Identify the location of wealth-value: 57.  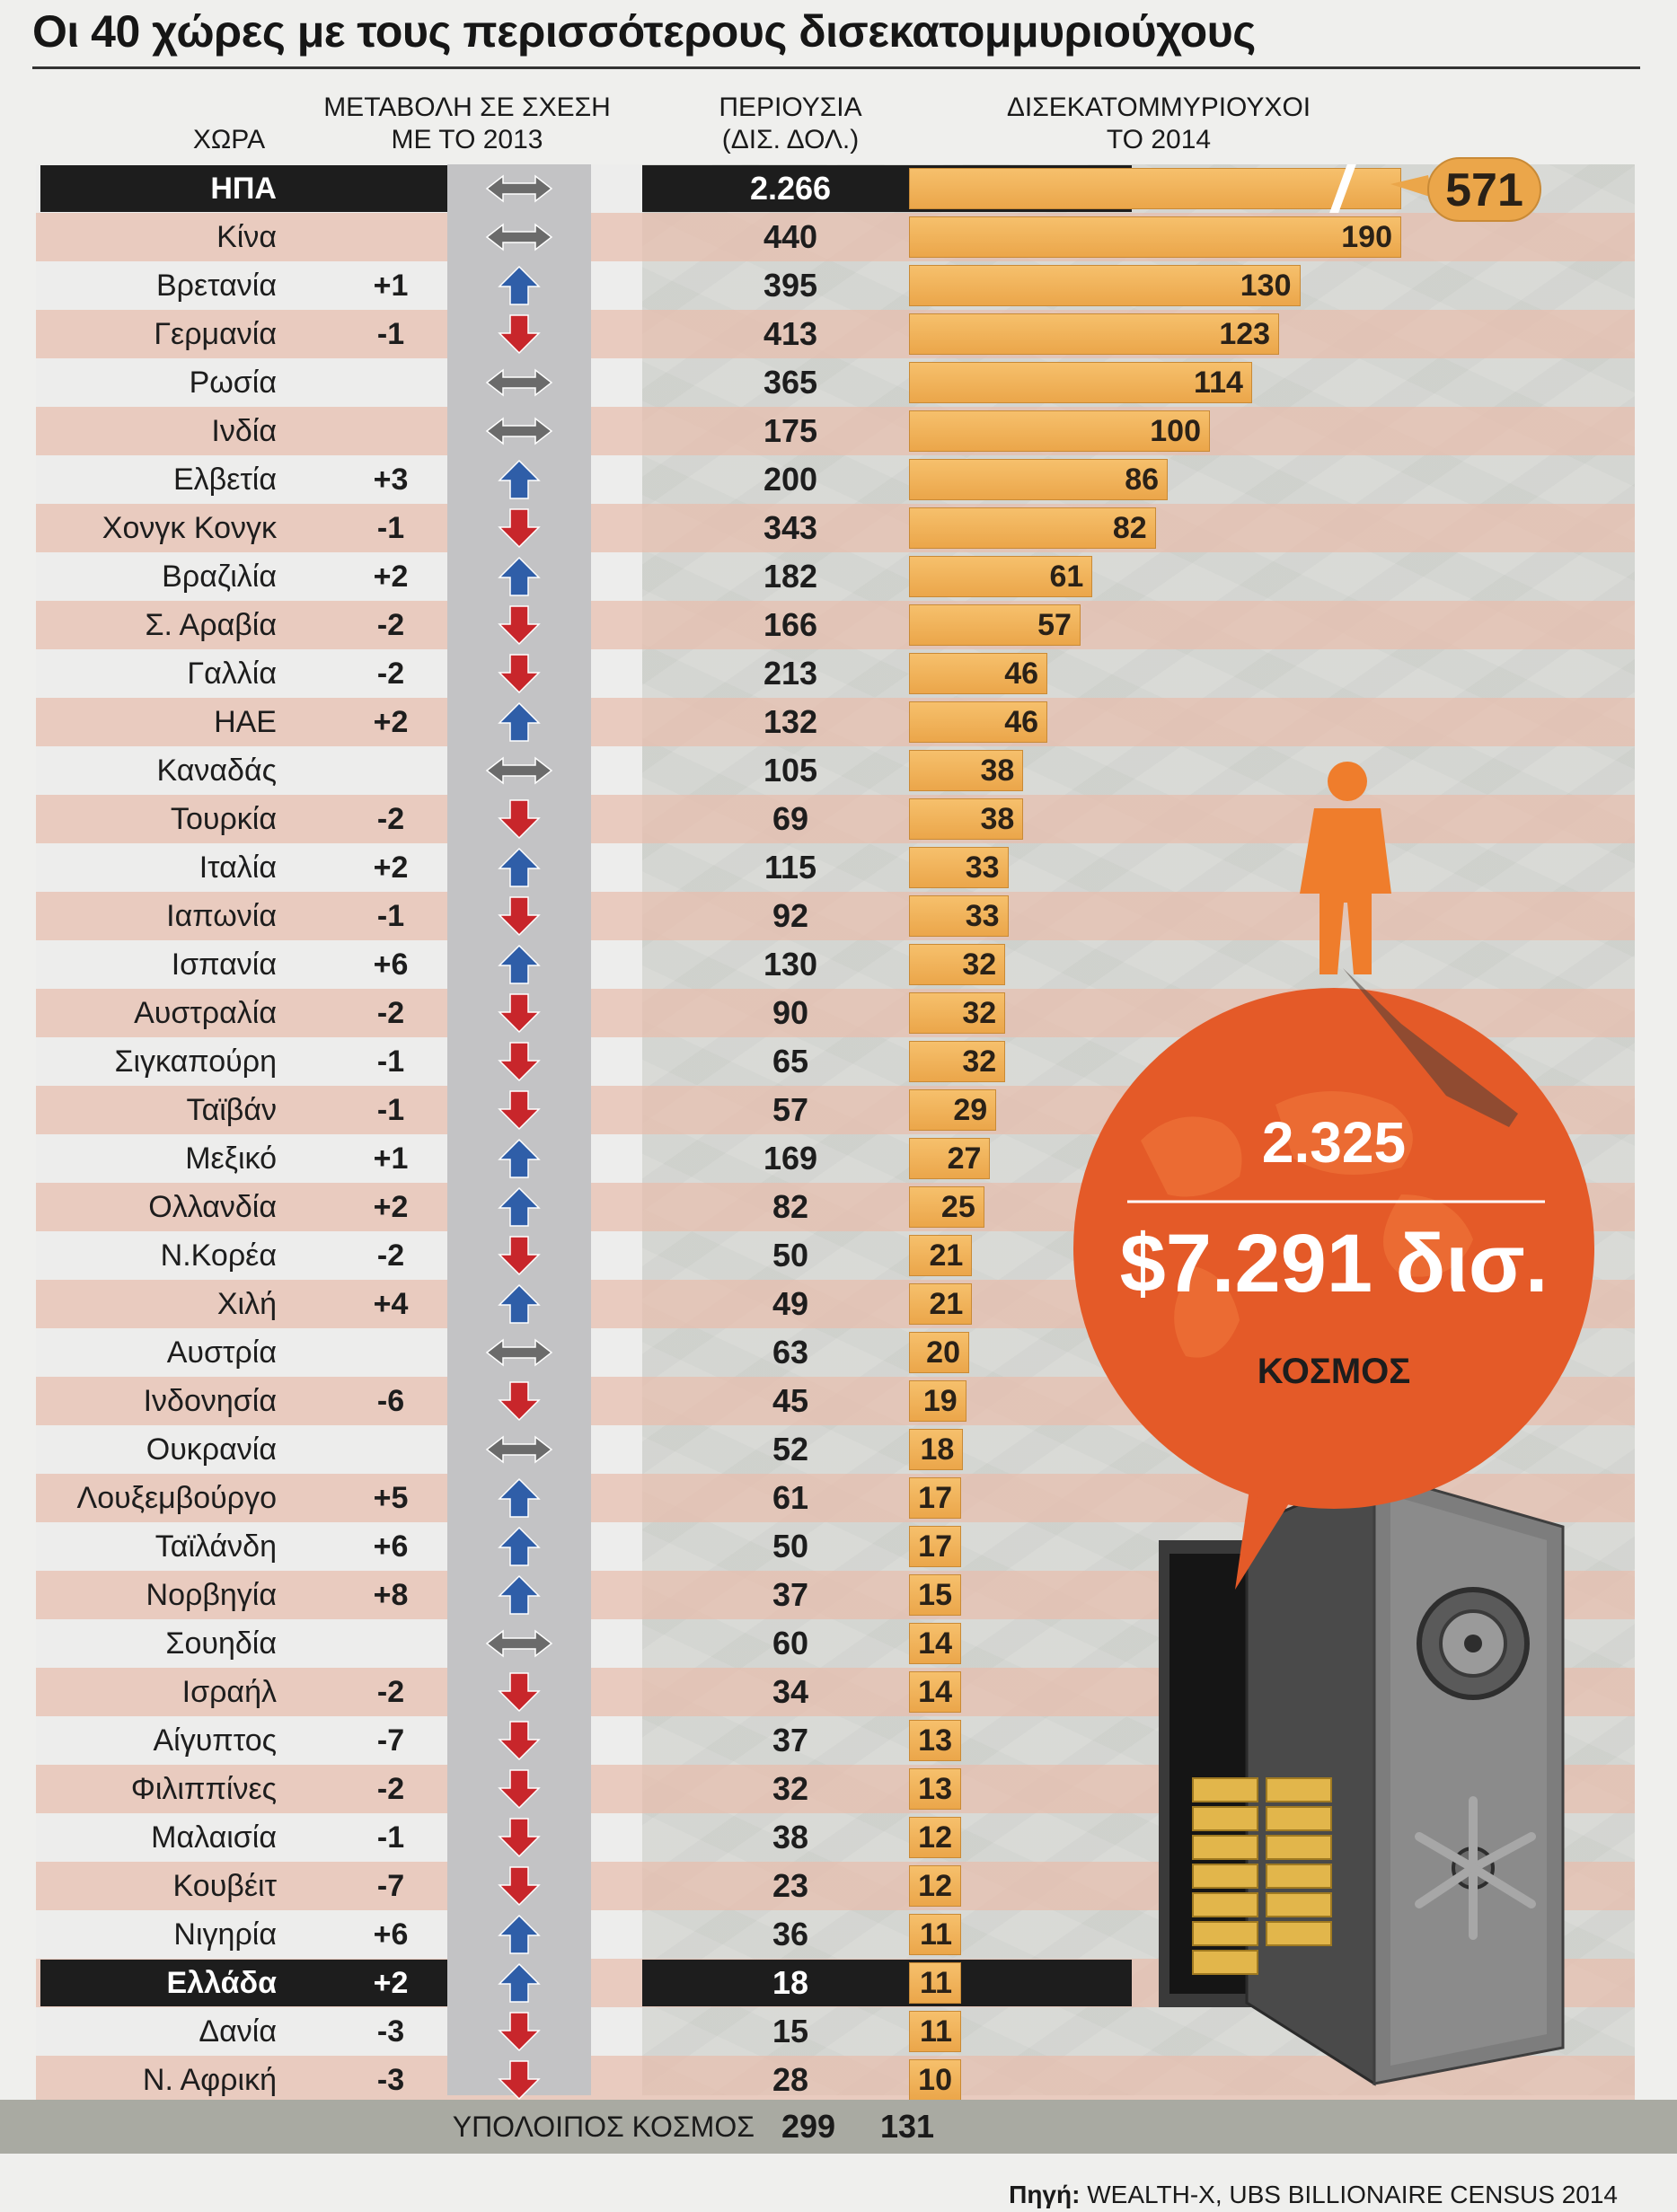
(790, 1110).